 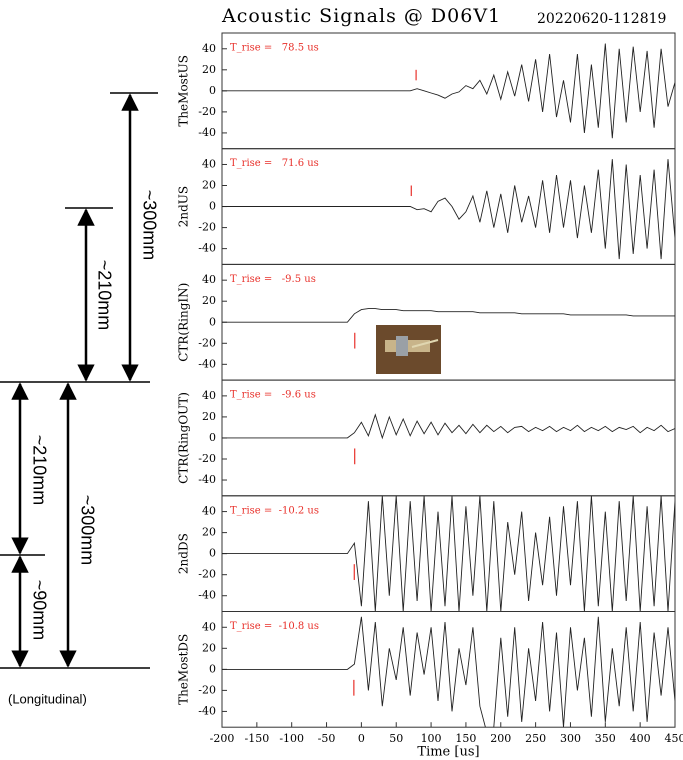 What do you see at coordinates (273, 395) in the screenshot?
I see `annotation: T_rise = -9.6 us` at bounding box center [273, 395].